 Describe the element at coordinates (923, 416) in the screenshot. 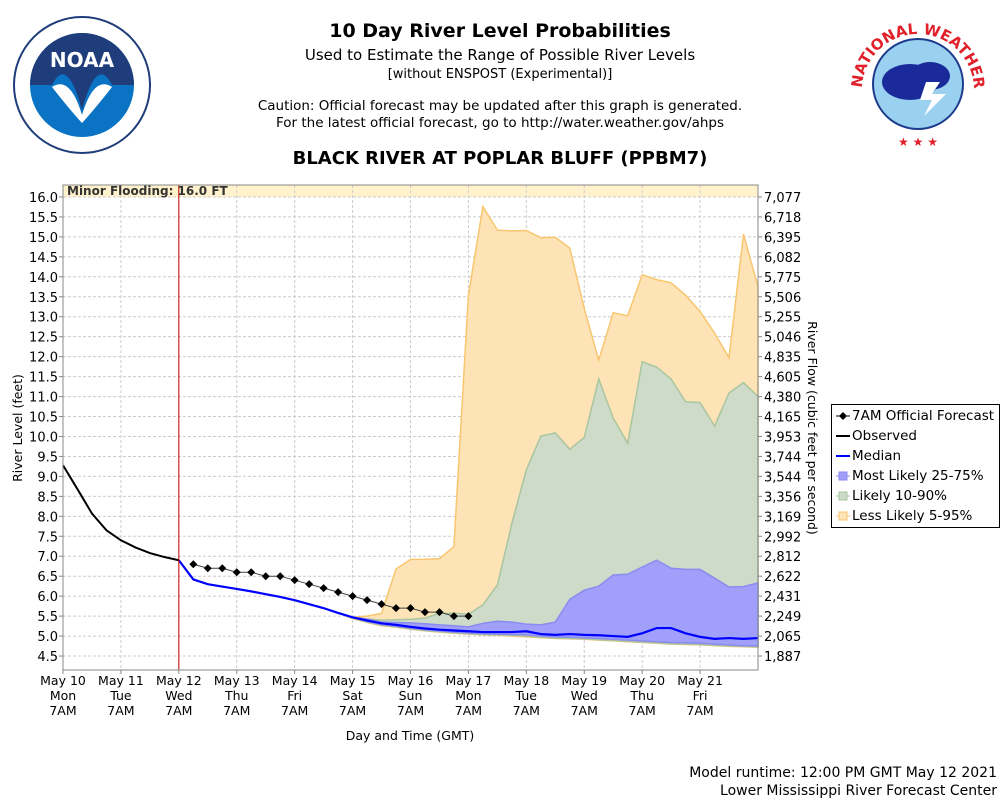

I see `legend-label: 7AM Official Forecast` at that location.